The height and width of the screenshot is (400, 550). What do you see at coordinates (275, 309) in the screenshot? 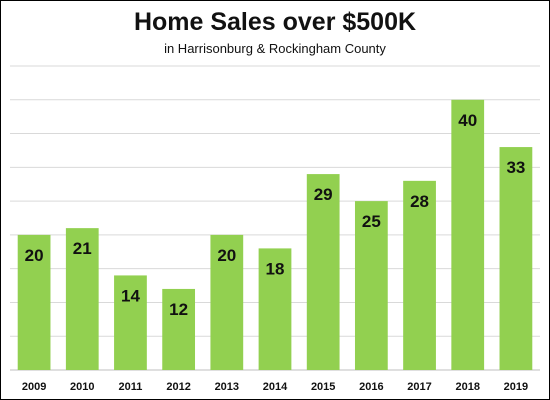
I see `bar-2014` at bounding box center [275, 309].